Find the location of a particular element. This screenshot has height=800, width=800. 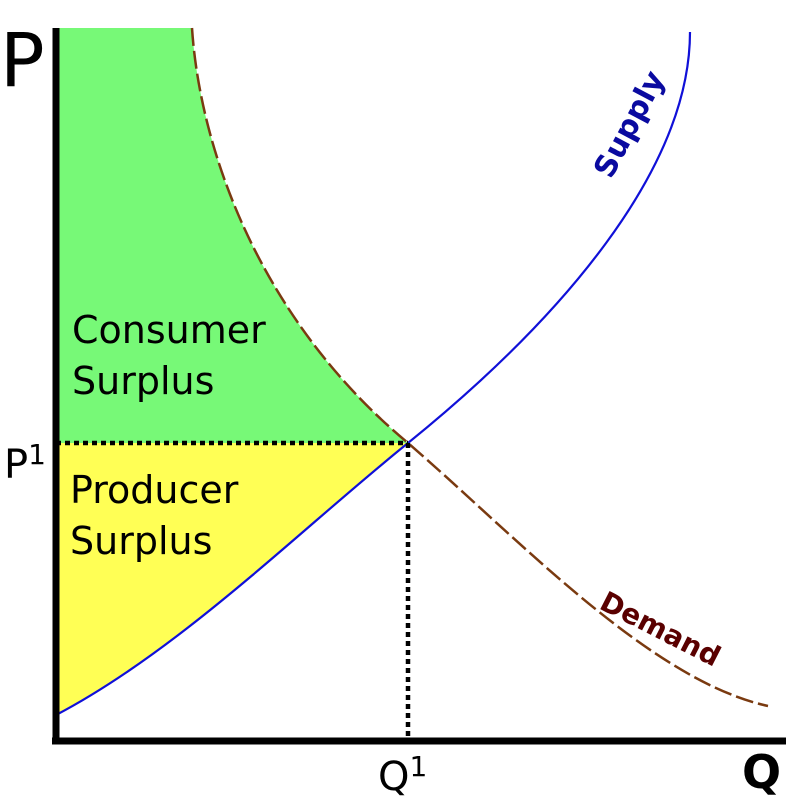

p1-tick-label: P1 is located at coordinates (25, 463).